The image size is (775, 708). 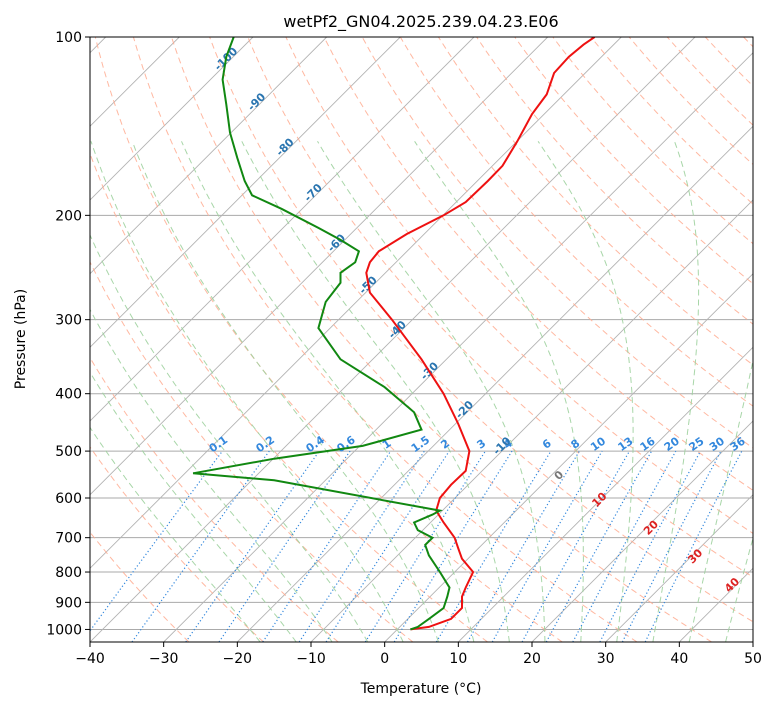 What do you see at coordinates (458, 659) in the screenshot?
I see `x-tick-label: 10` at bounding box center [458, 659].